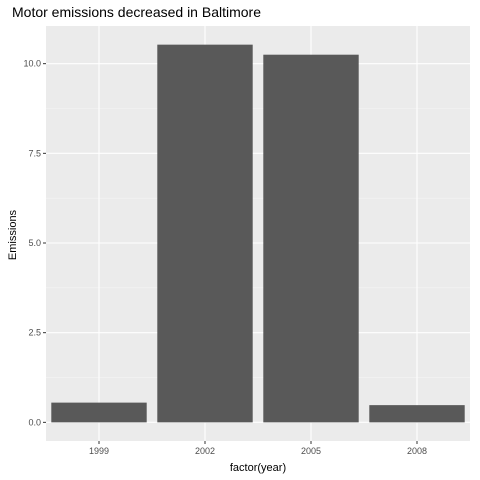 The image size is (480, 480). I want to click on y-tick-label: 5.0, so click(34, 243).